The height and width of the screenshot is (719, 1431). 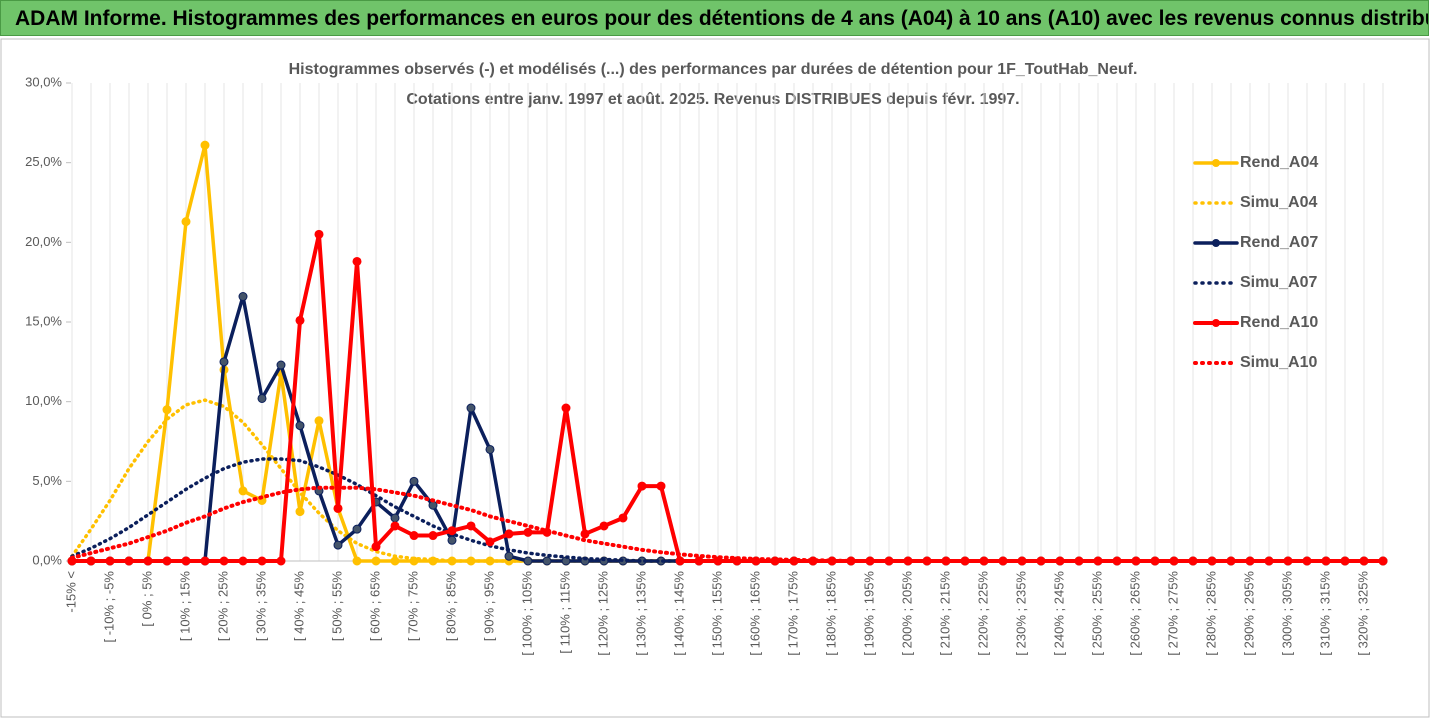 What do you see at coordinates (450, 606) in the screenshot?
I see `x-tick-label: [ 80% ; 85%` at bounding box center [450, 606].